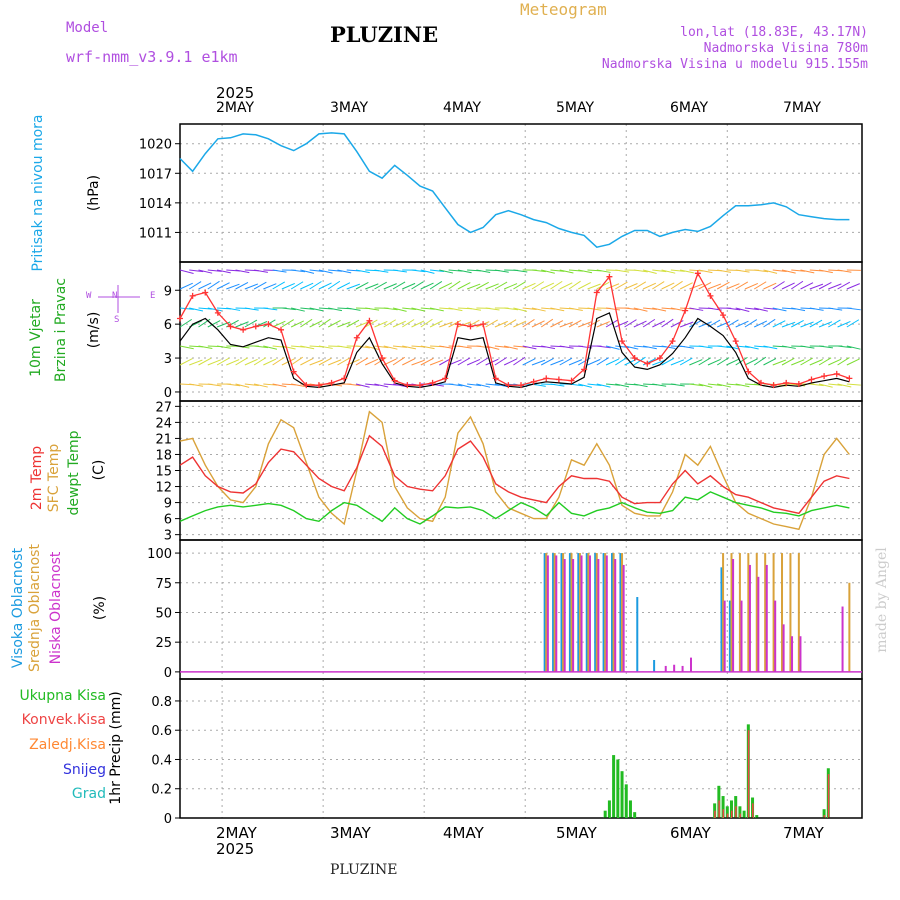  Describe the element at coordinates (161, 760) in the screenshot. I see `y-tick-label: 0.4` at that location.